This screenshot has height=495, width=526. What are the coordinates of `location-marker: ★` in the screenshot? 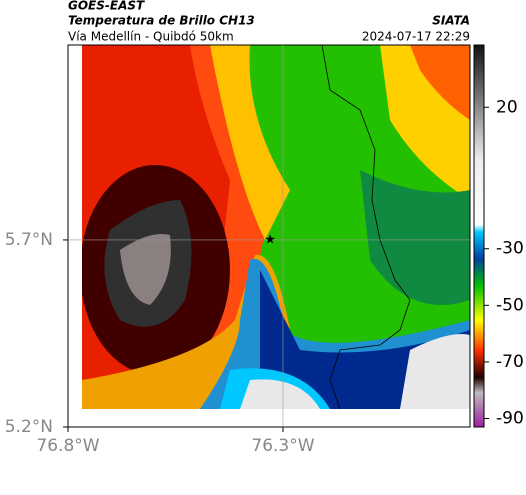 It's located at (270, 239).